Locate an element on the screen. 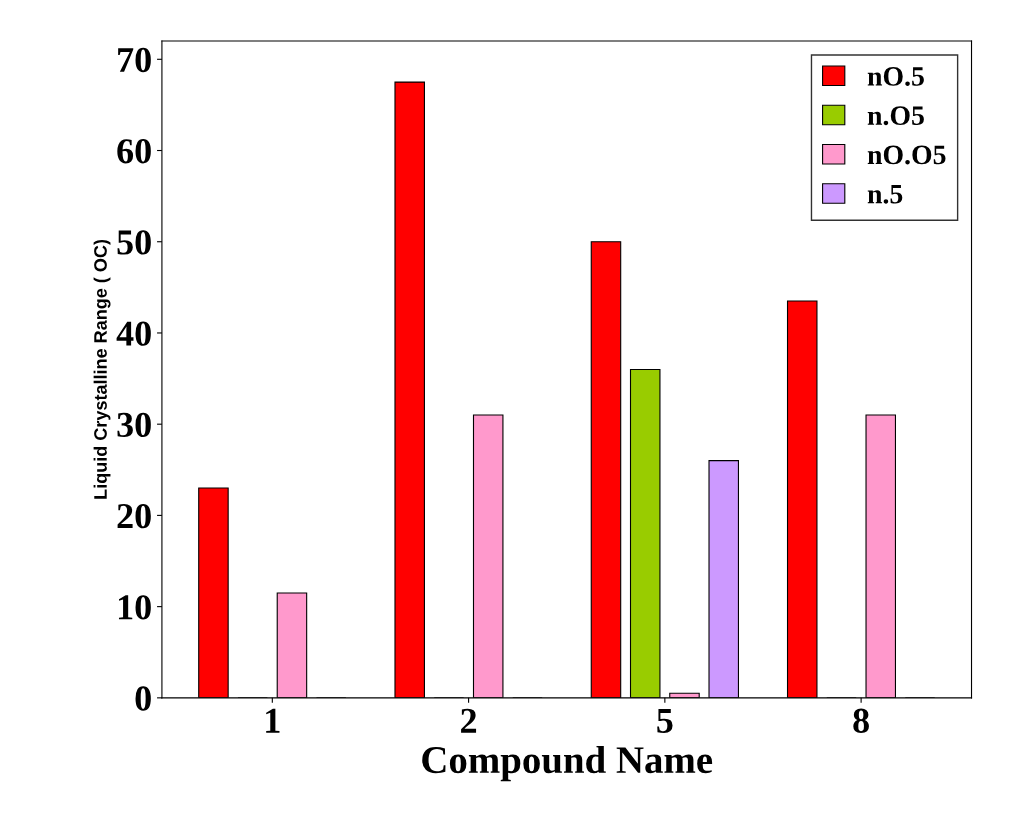  y-tick-label: 0 is located at coordinates (143, 698).